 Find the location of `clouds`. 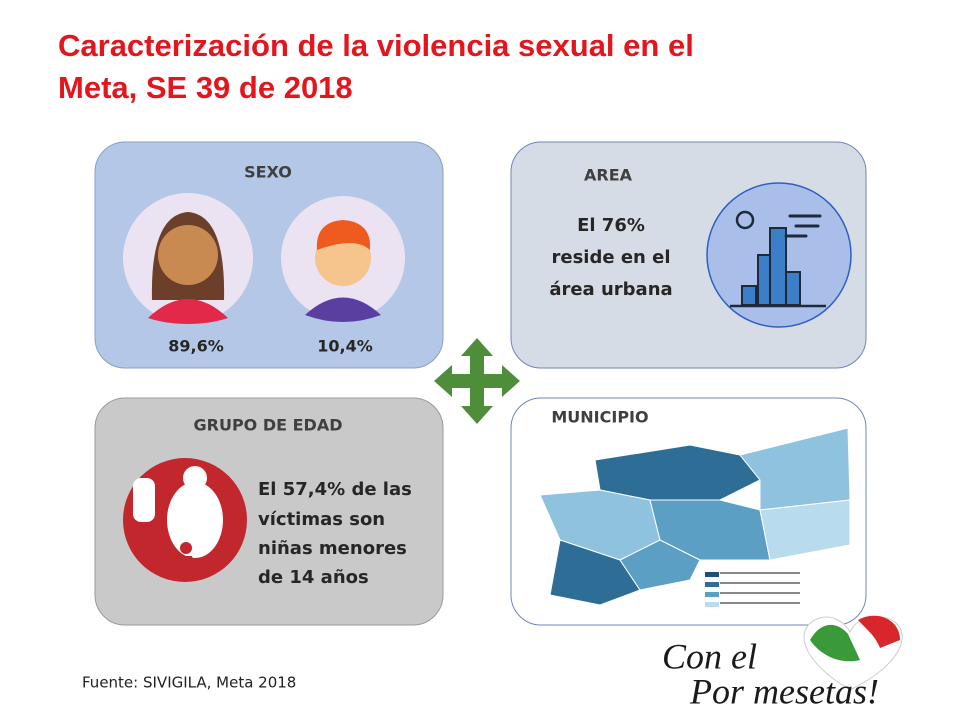

clouds is located at coordinates (803, 226).